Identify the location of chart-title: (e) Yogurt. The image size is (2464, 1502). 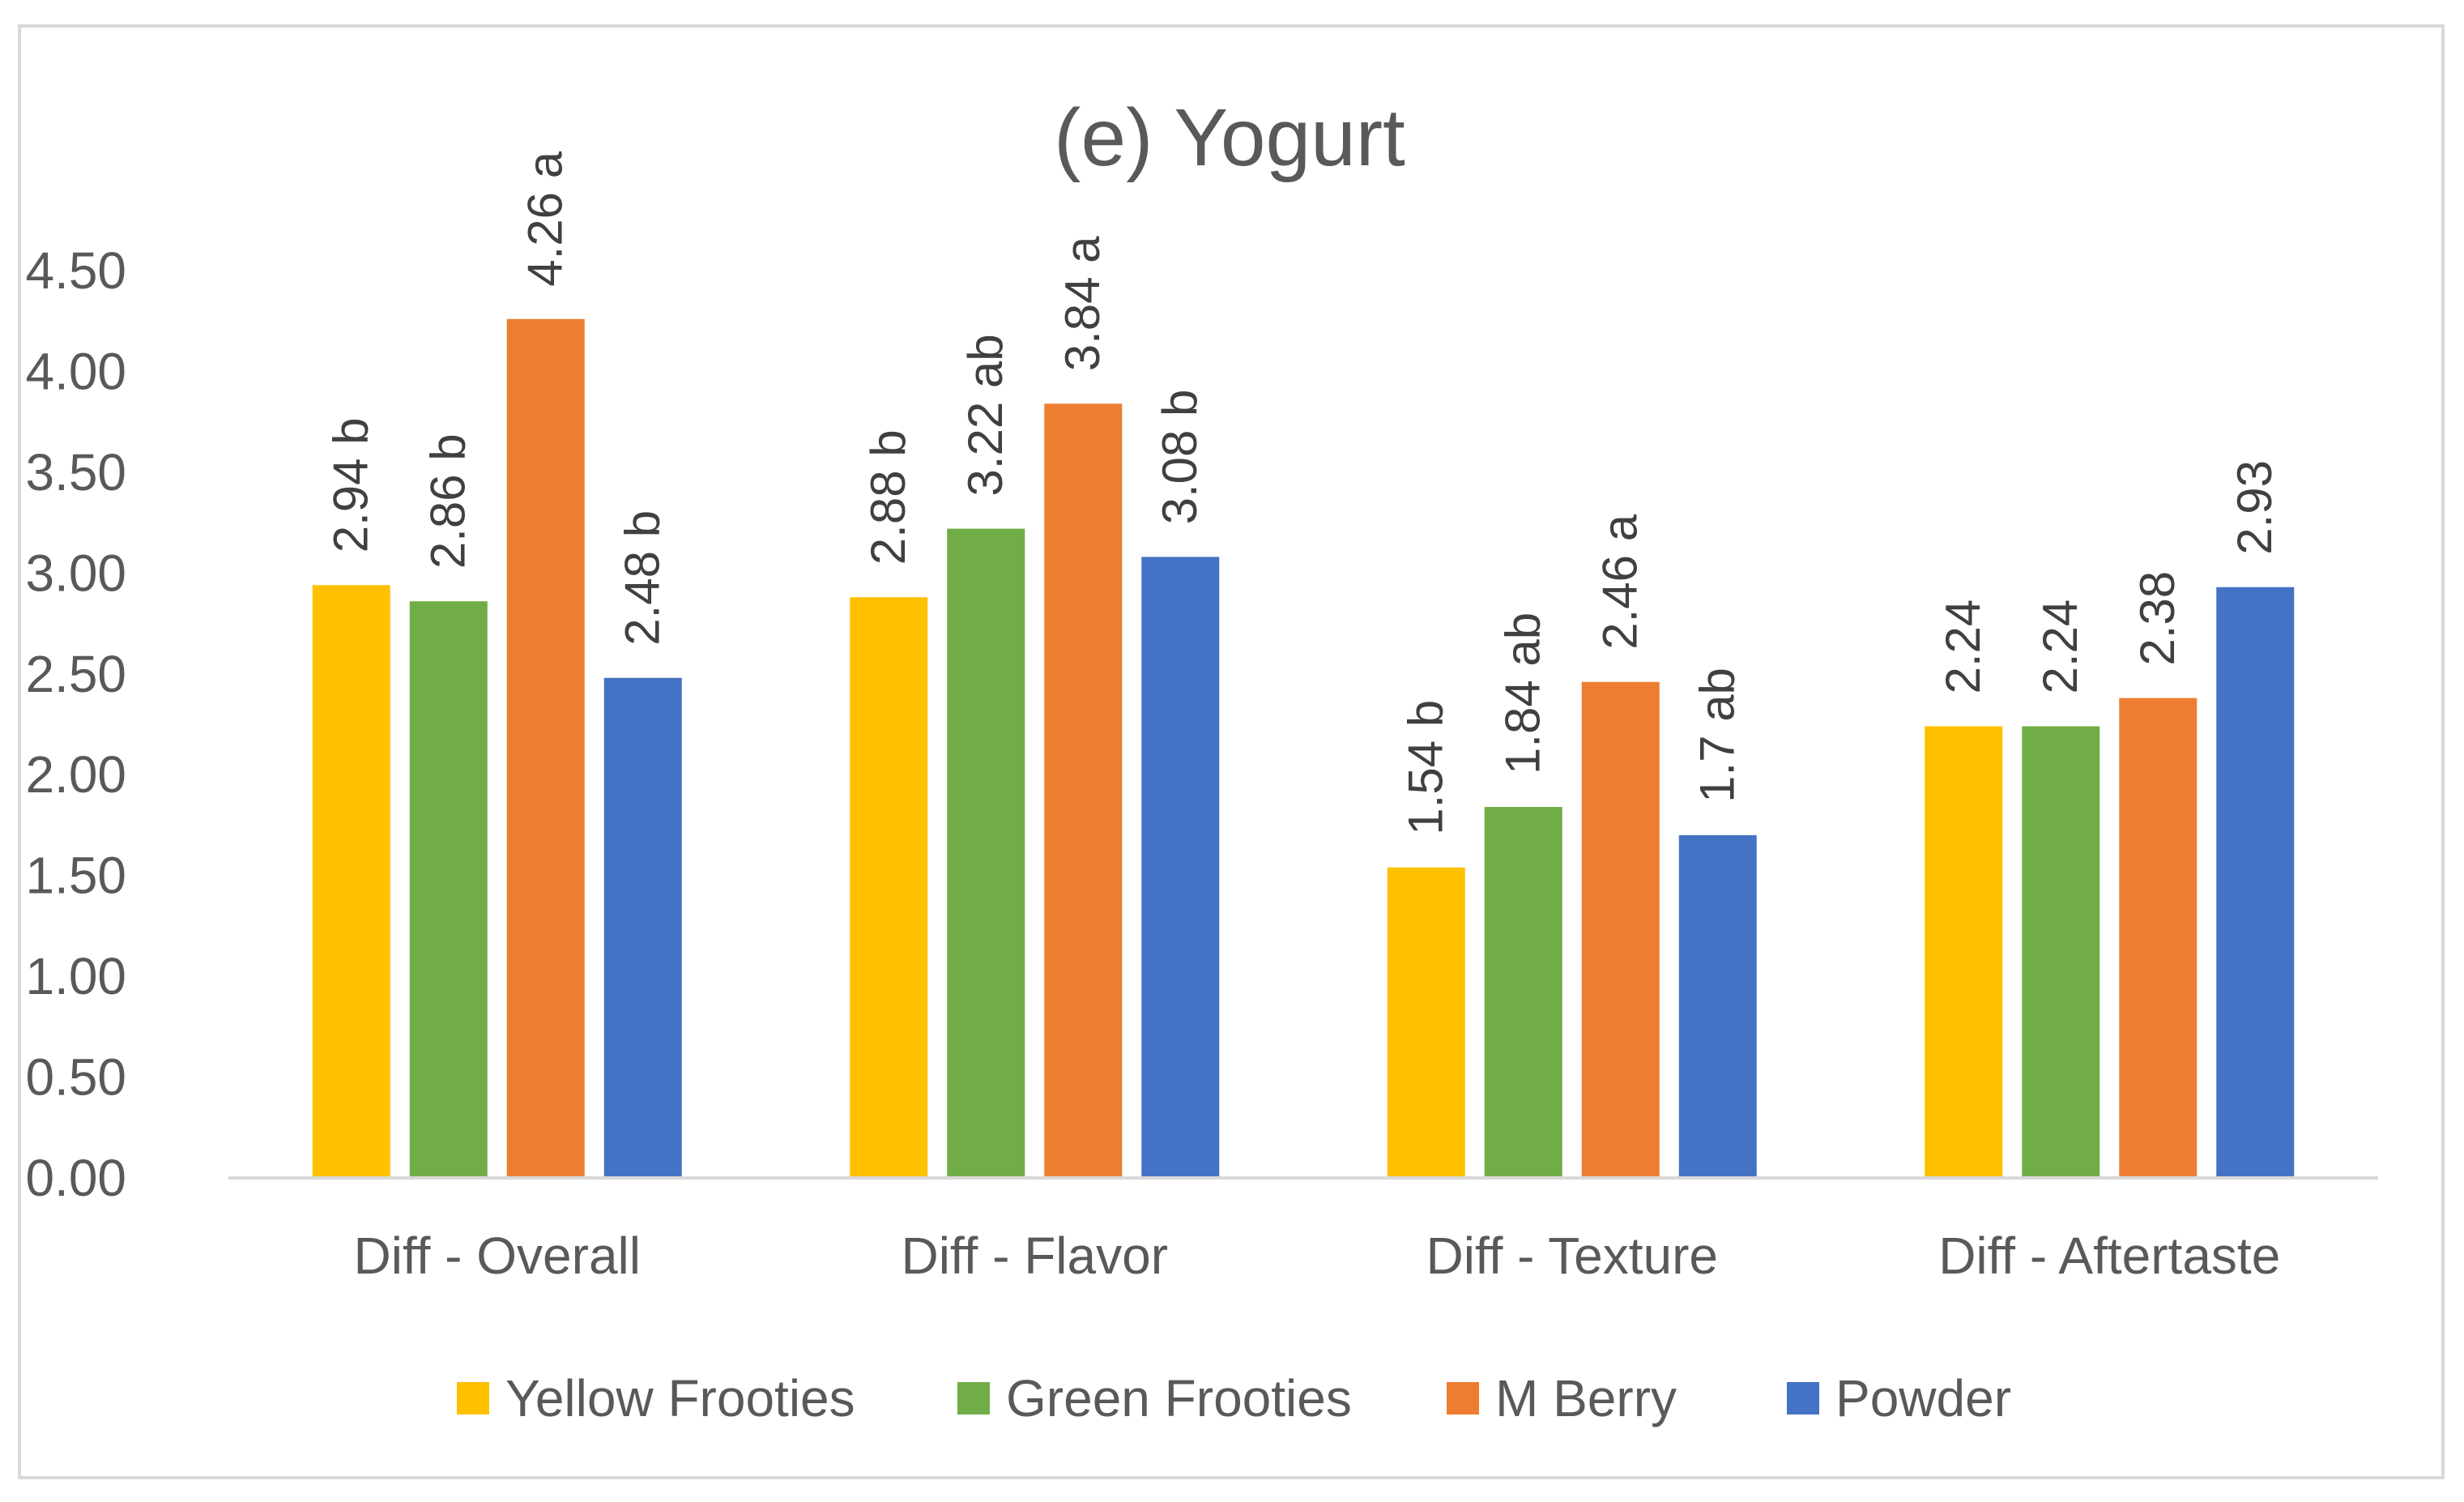
(1229, 137).